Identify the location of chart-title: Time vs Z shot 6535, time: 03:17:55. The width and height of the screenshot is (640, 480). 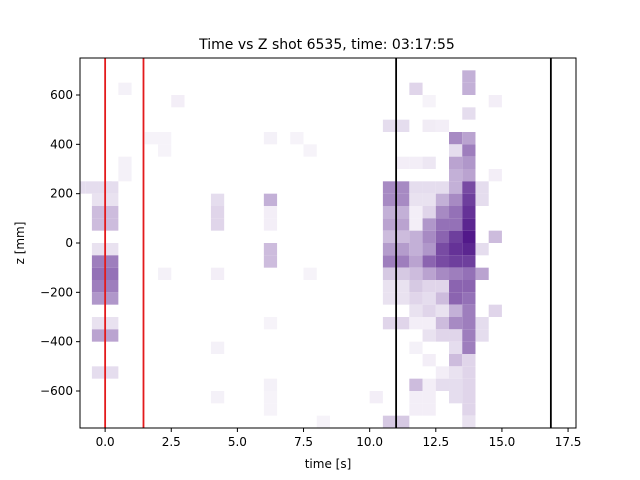
(326, 45).